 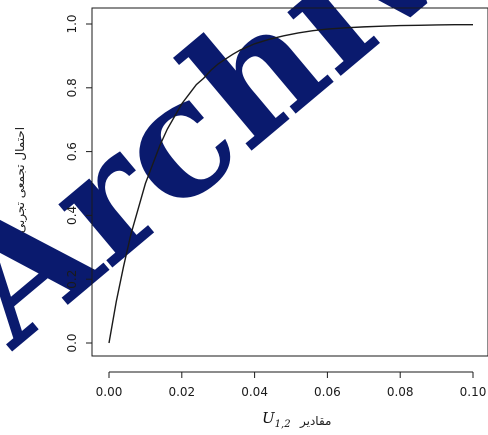 What do you see at coordinates (315, 421) in the screenshot?
I see `x-axis-title-text: مقادیر` at bounding box center [315, 421].